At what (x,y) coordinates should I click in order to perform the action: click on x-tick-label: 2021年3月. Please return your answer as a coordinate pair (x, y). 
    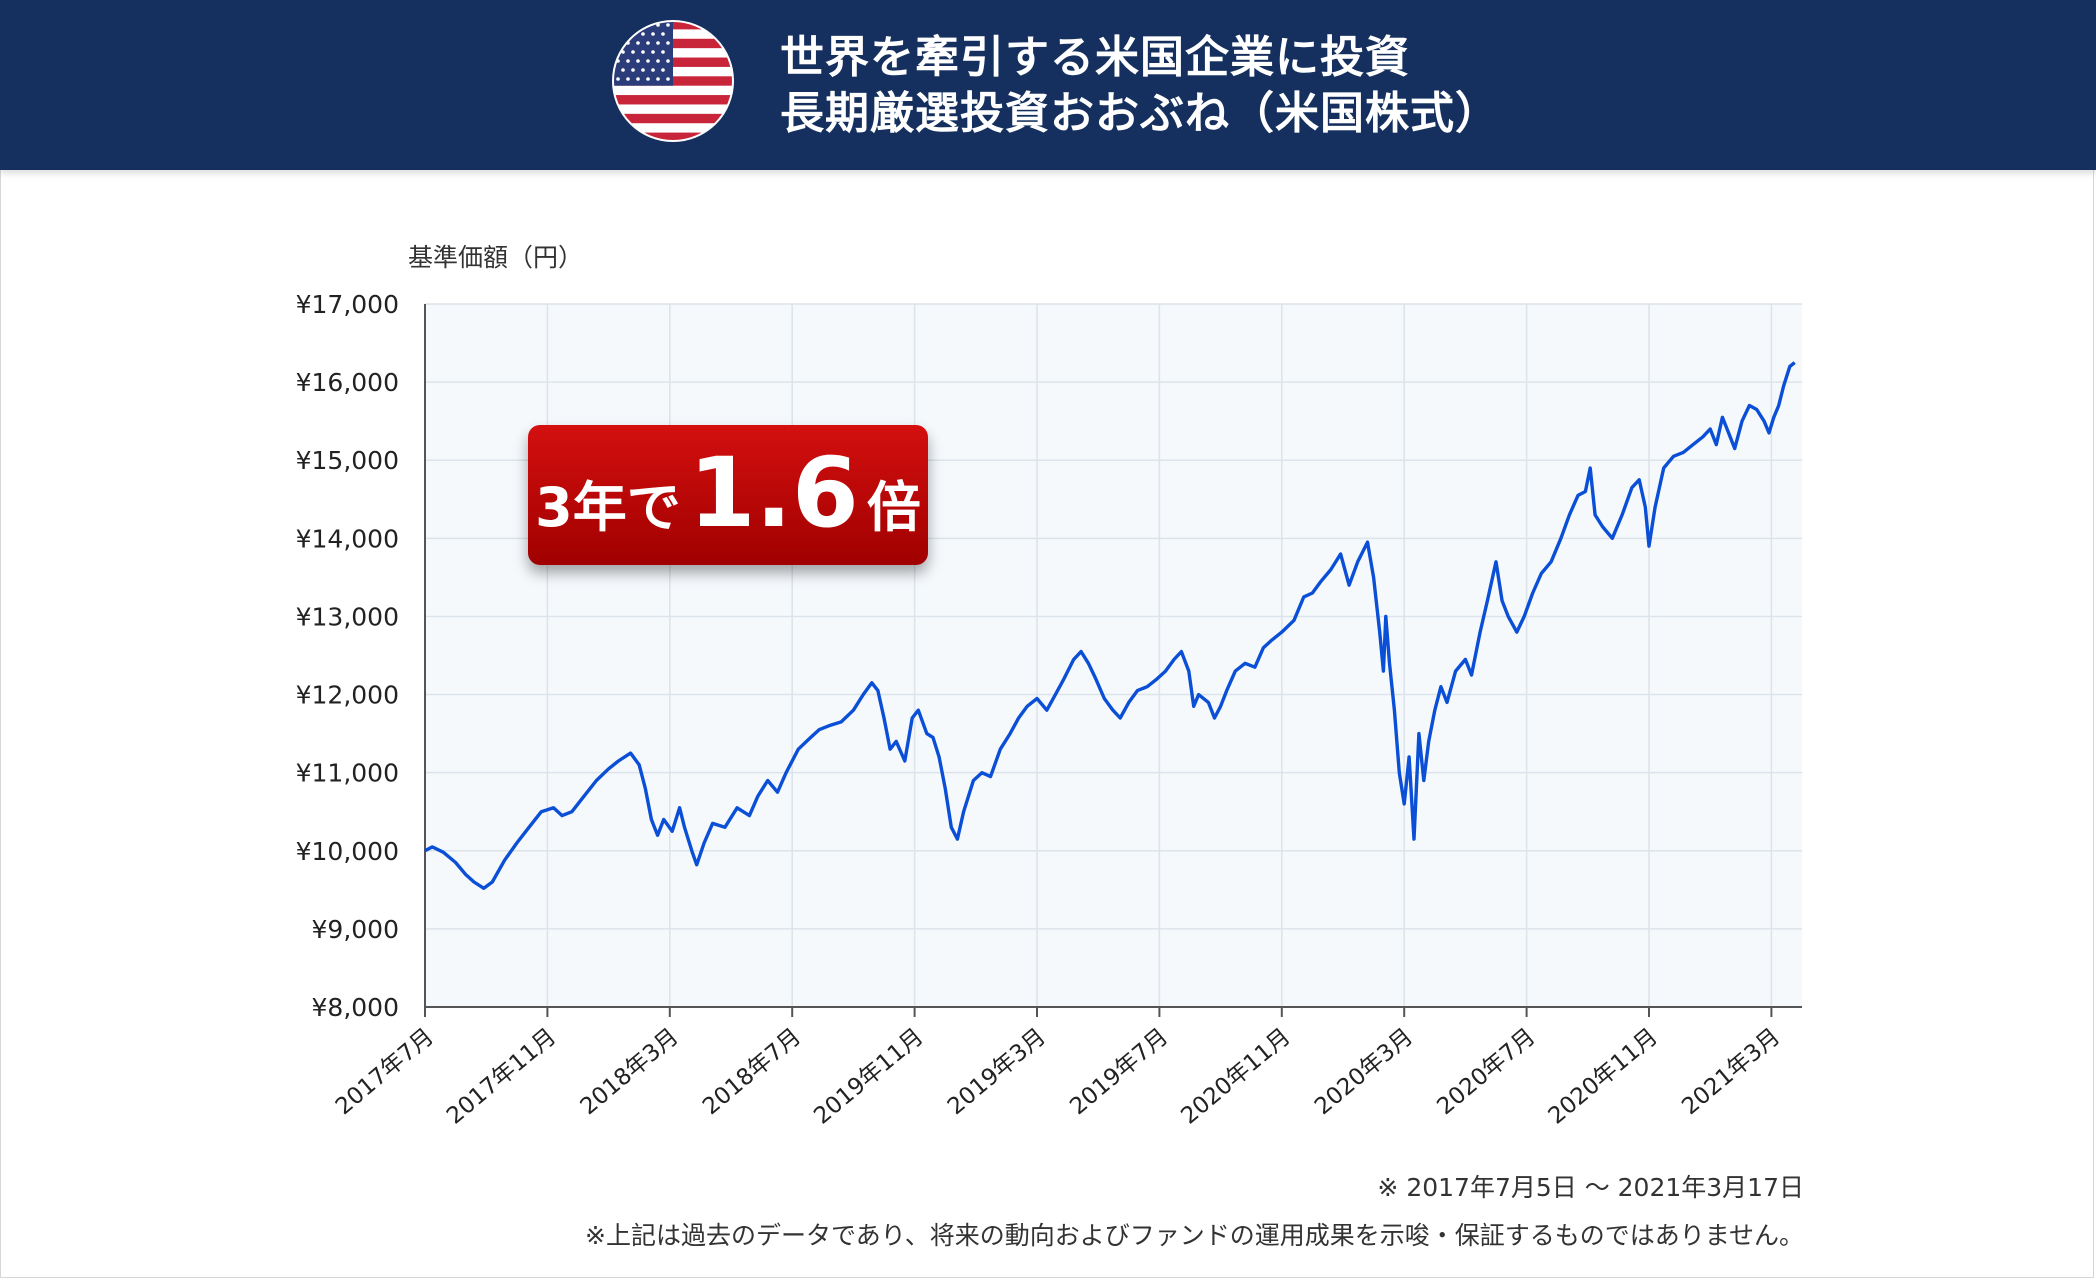
    Looking at the image, I should click on (1731, 1072).